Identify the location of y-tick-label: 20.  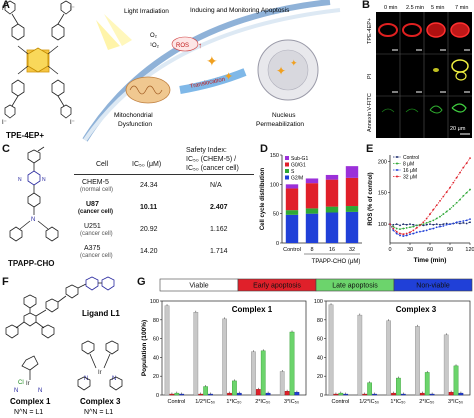
(156, 377).